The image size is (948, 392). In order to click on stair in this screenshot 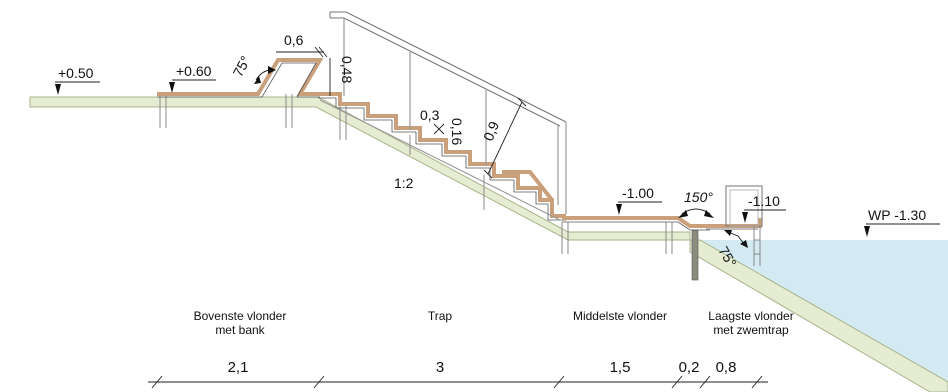, I will do `click(442, 116)`.